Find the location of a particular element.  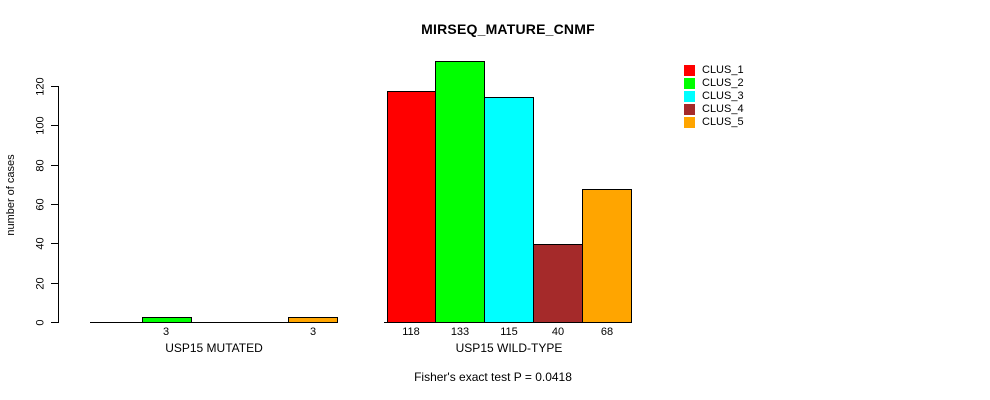

chart-title: MIRSEQ_MATURE_CNMF is located at coordinates (508, 29).